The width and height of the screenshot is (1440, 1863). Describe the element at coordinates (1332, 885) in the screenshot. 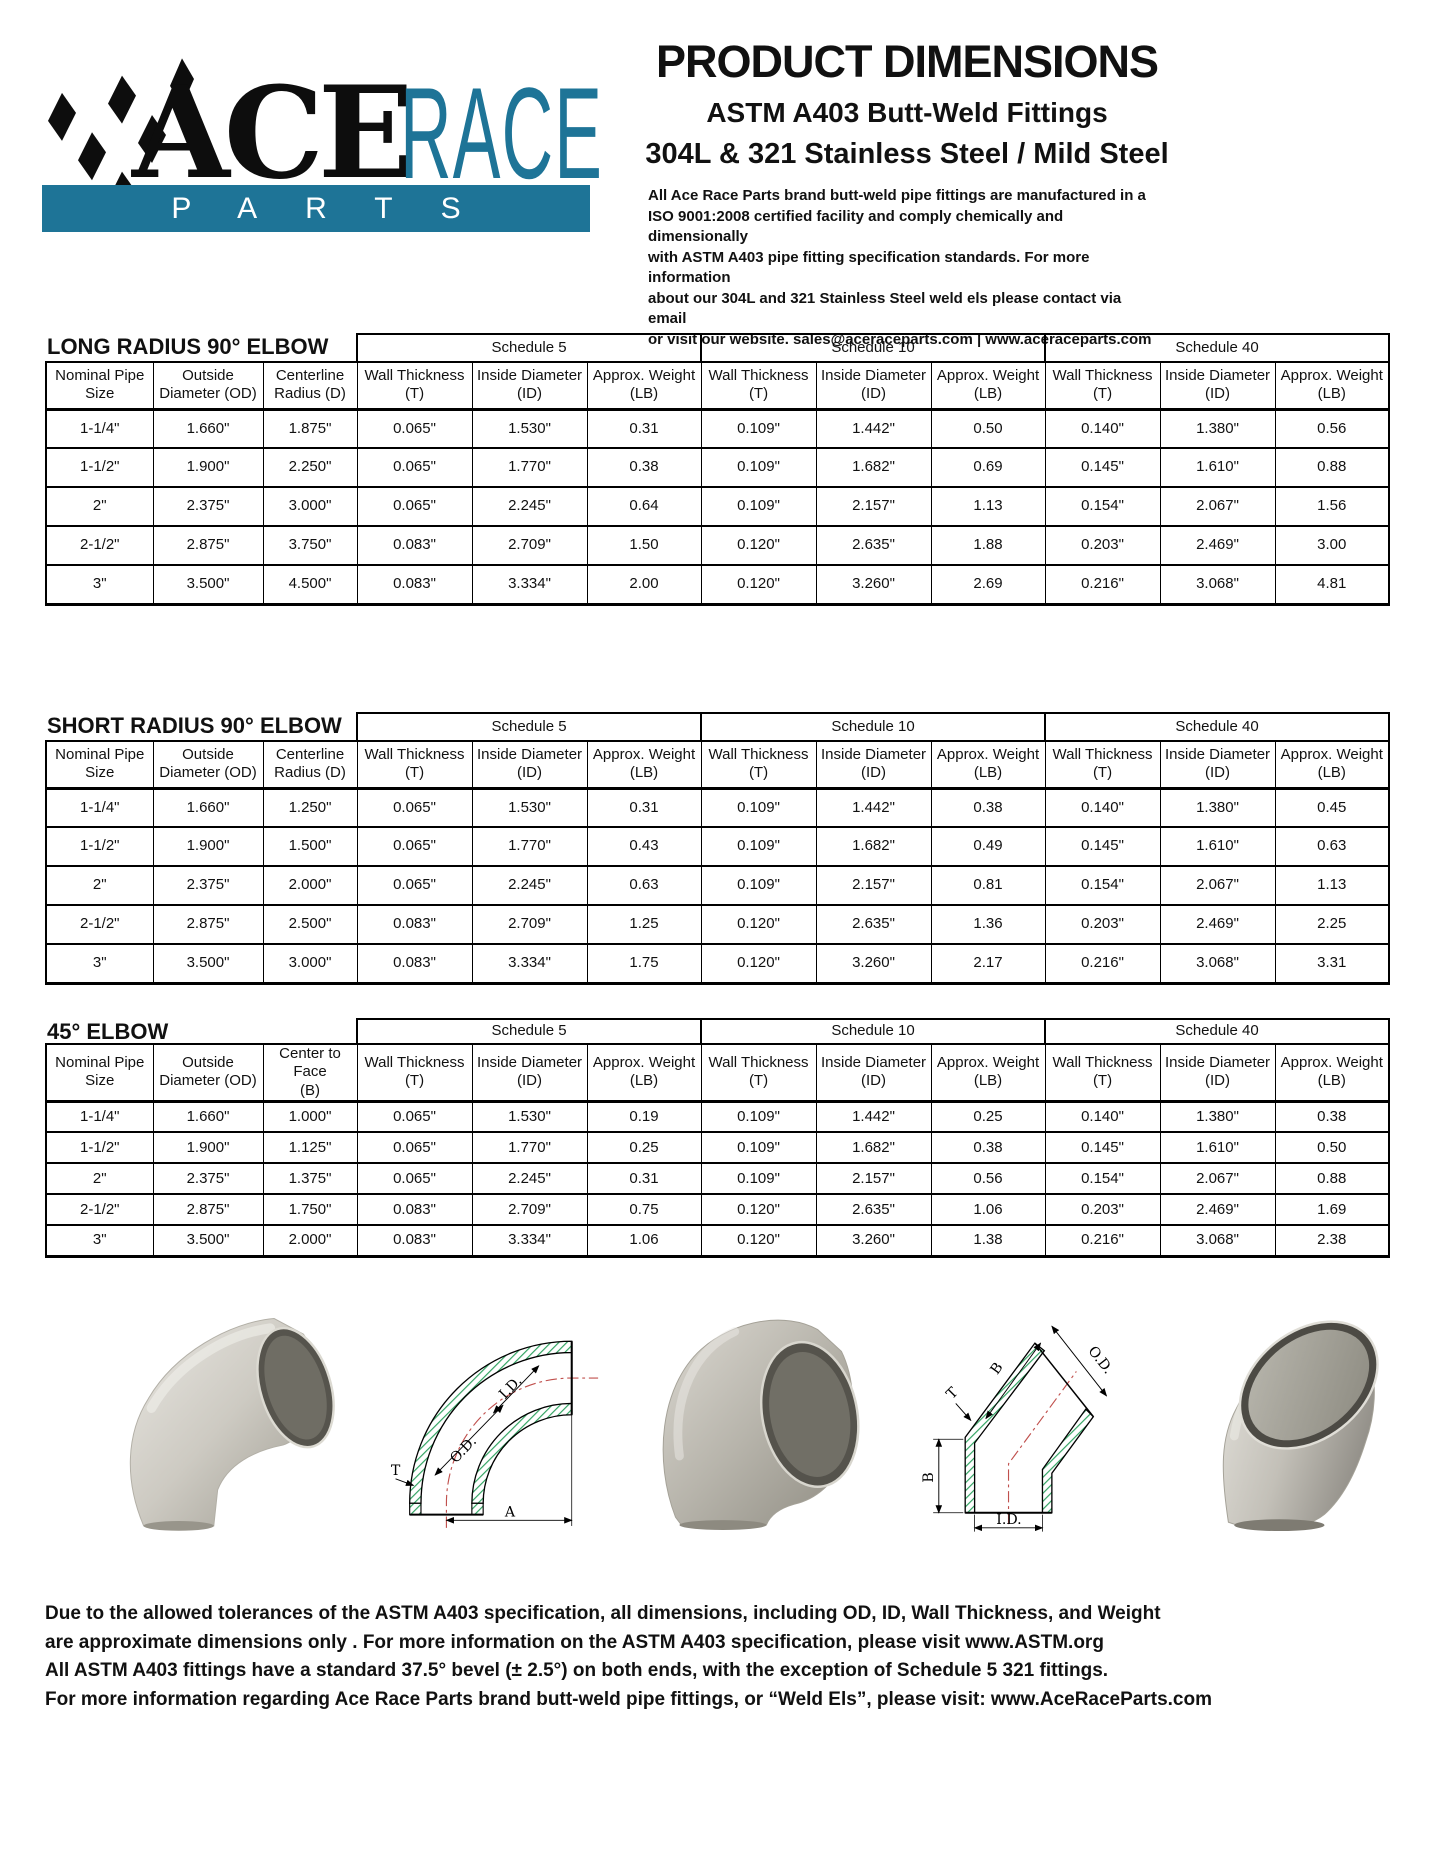

I see `table-cell: 1.13` at that location.